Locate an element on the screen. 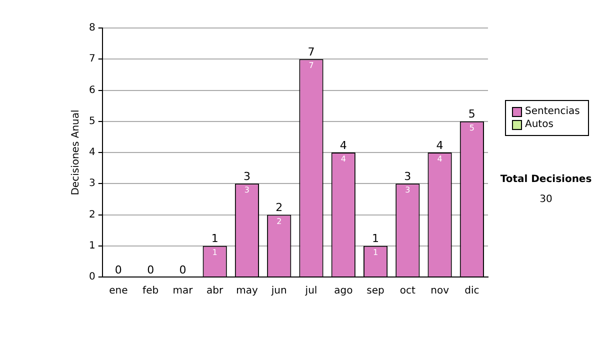 The image size is (600, 340). text: 30 is located at coordinates (546, 200).